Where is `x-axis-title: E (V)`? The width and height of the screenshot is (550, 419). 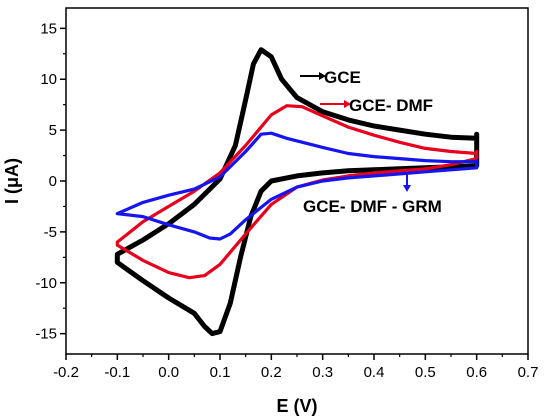 x-axis-title: E (V) is located at coordinates (296, 406).